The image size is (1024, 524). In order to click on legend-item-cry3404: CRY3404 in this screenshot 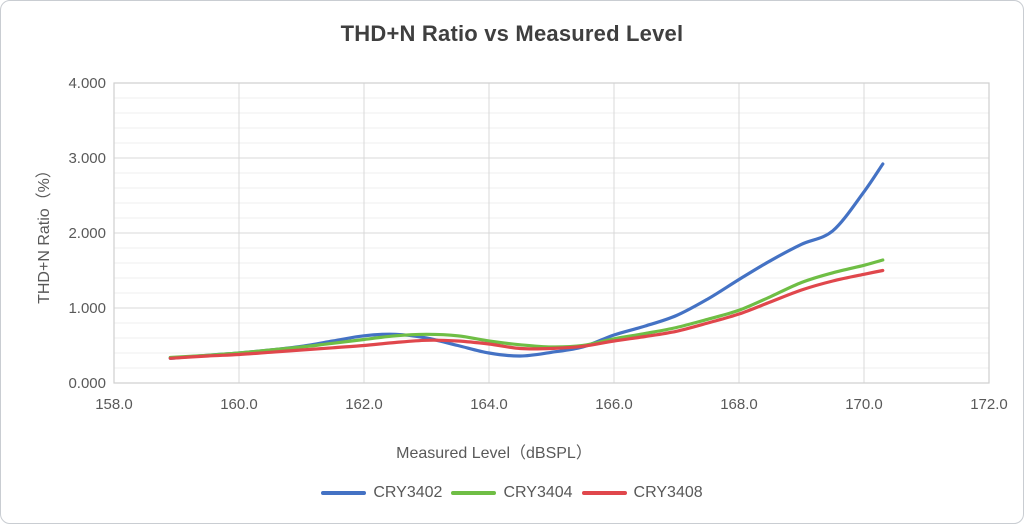, I will do `click(512, 493)`.